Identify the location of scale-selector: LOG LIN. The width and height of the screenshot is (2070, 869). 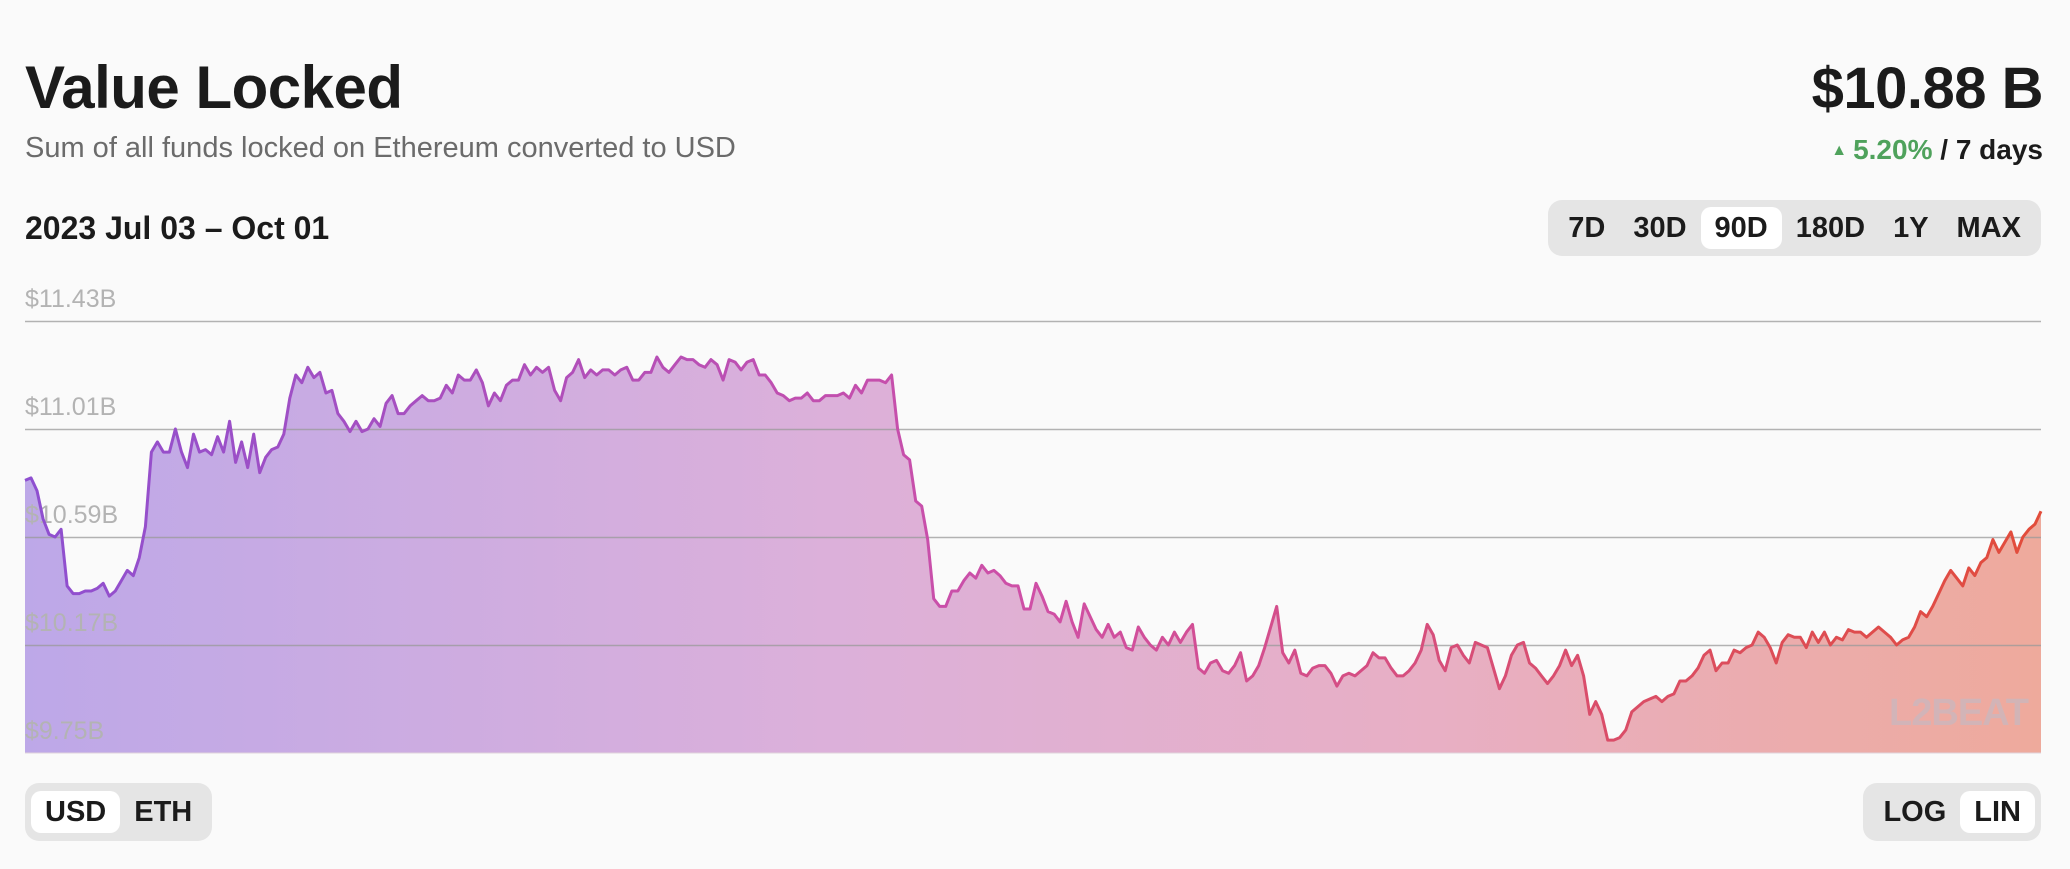
(1952, 812).